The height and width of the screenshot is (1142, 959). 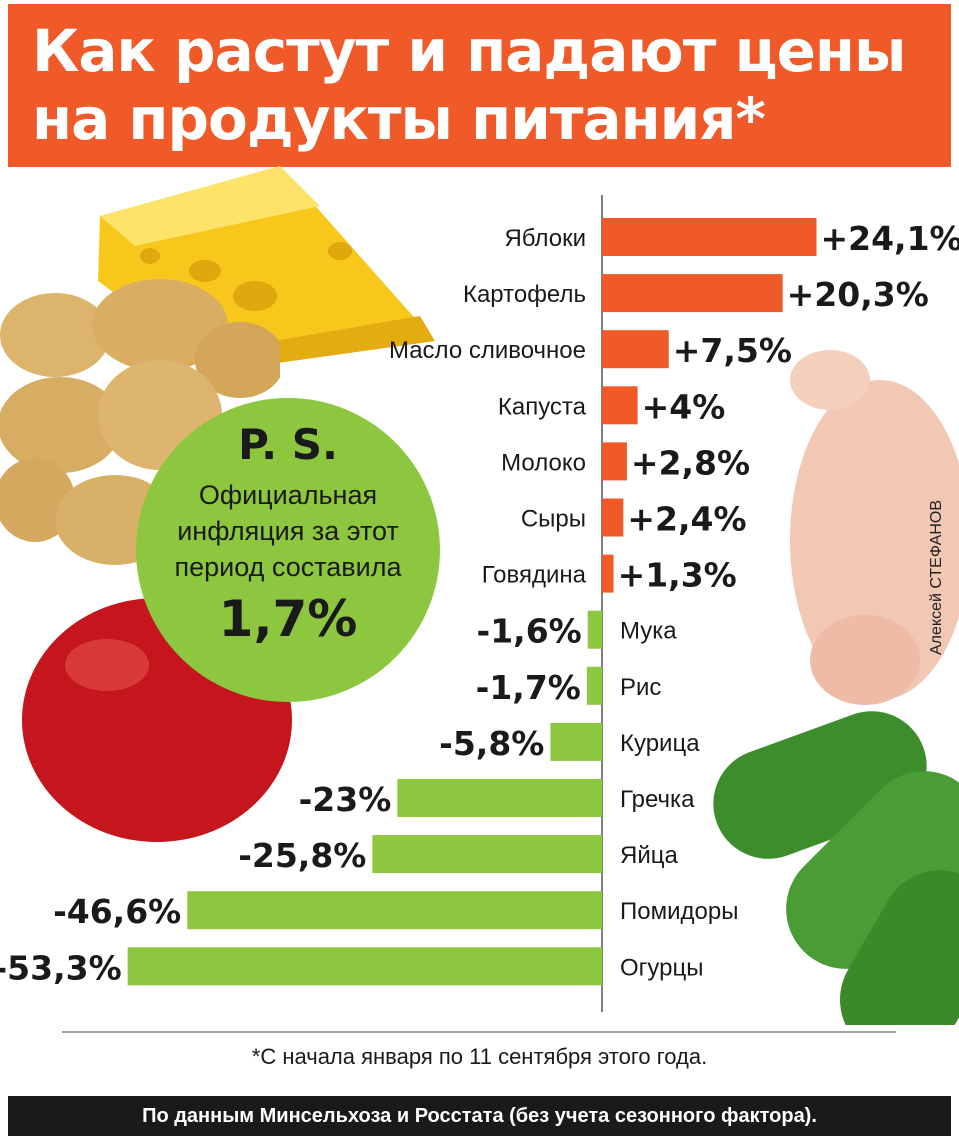 What do you see at coordinates (288, 495) in the screenshot?
I see `ps-text-line-1: Официальная` at bounding box center [288, 495].